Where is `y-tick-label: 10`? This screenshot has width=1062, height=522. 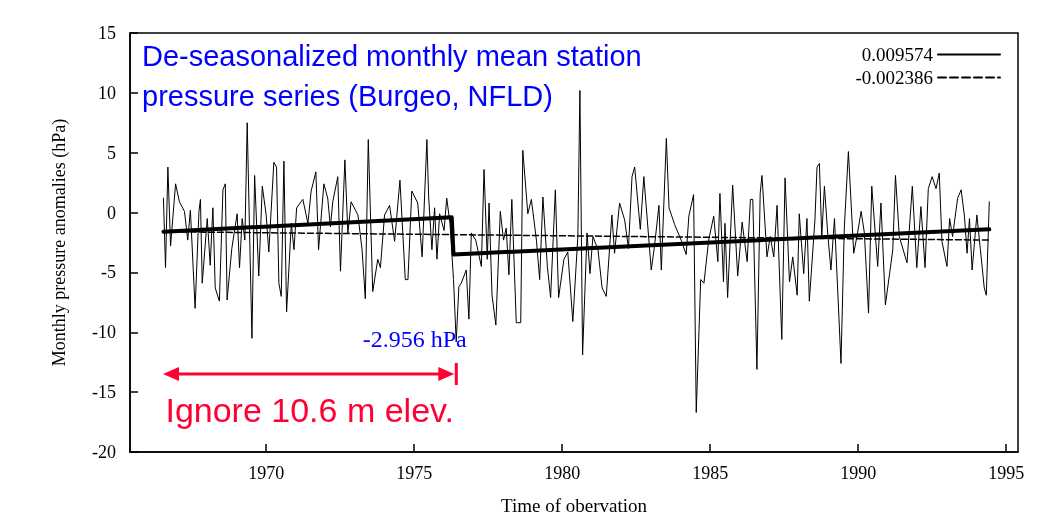
y-tick-label: 10 is located at coordinates (107, 92).